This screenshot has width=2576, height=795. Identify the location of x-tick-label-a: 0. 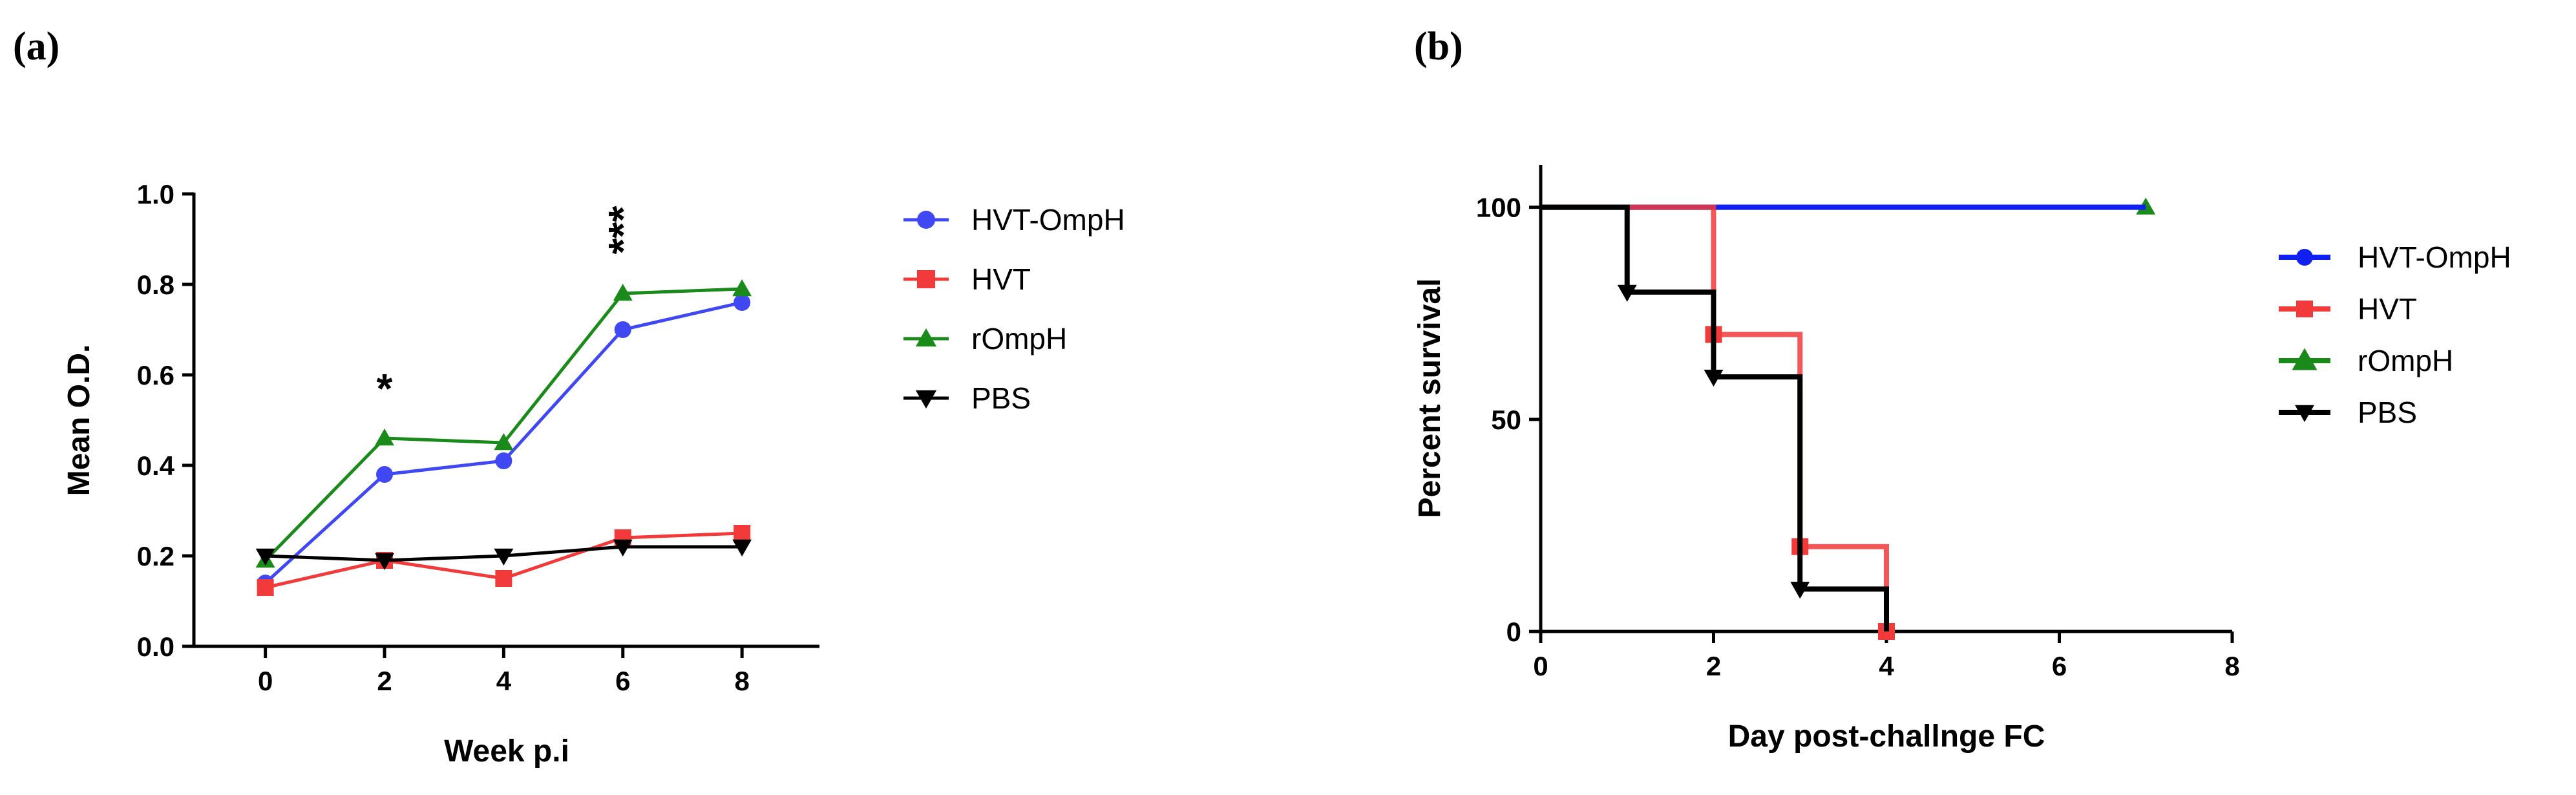
(265, 681).